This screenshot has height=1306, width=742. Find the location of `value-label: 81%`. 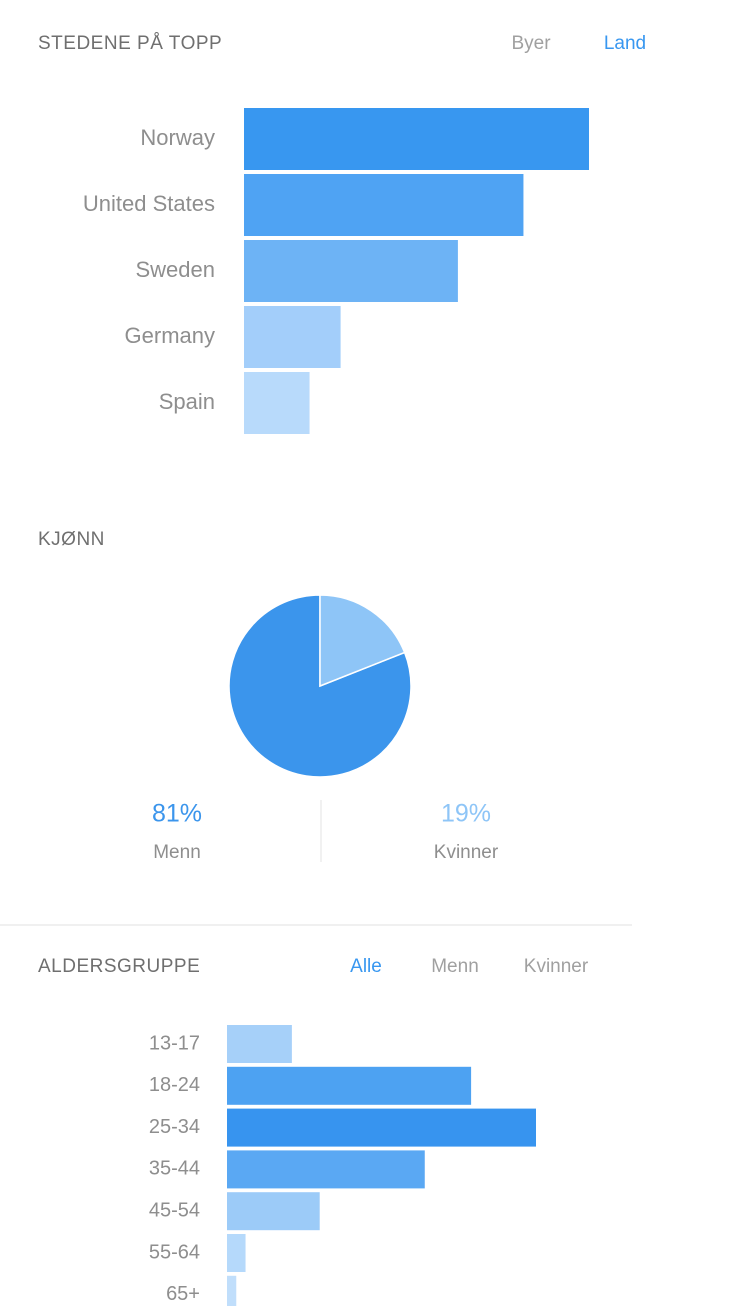

value-label: 81% is located at coordinates (177, 814).